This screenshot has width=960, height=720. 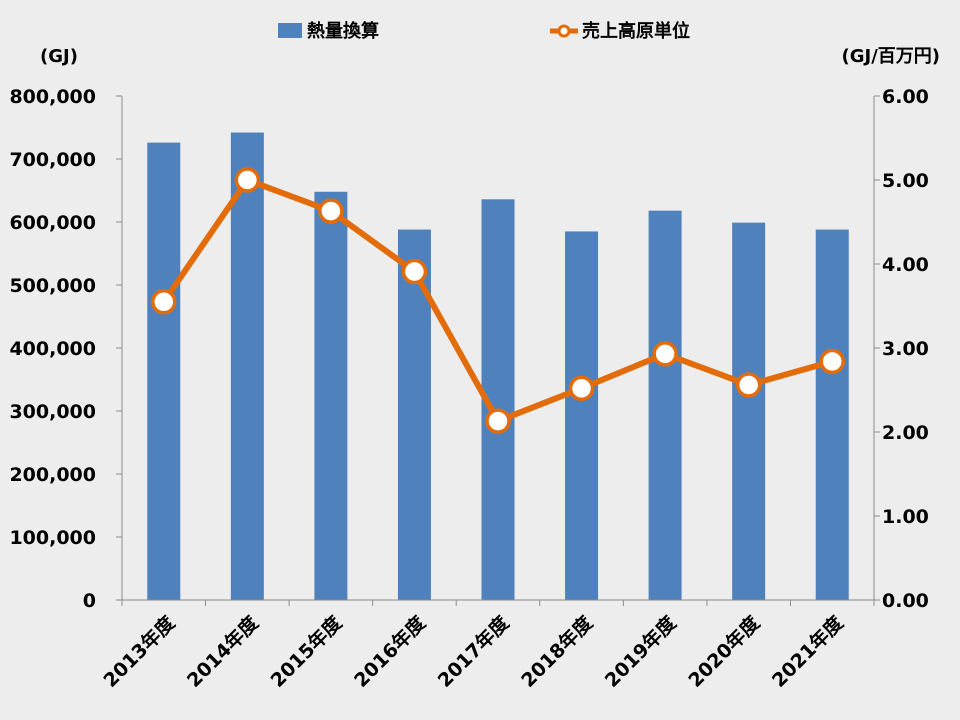 What do you see at coordinates (139, 651) in the screenshot?
I see `x-tick-label: 2013年度` at bounding box center [139, 651].